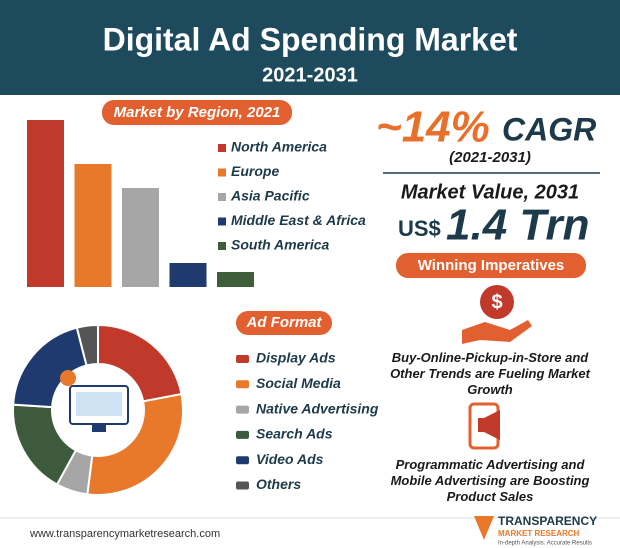 The image size is (620, 548). I want to click on bar-title: Market by Region, 2021, so click(197, 112).